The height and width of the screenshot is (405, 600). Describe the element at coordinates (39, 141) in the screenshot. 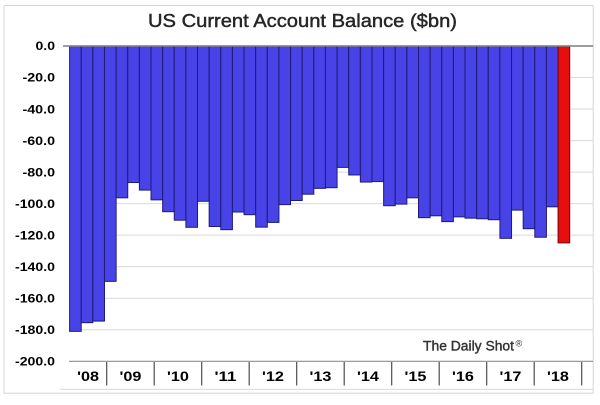

I see `svg-text: -60.0` at that location.